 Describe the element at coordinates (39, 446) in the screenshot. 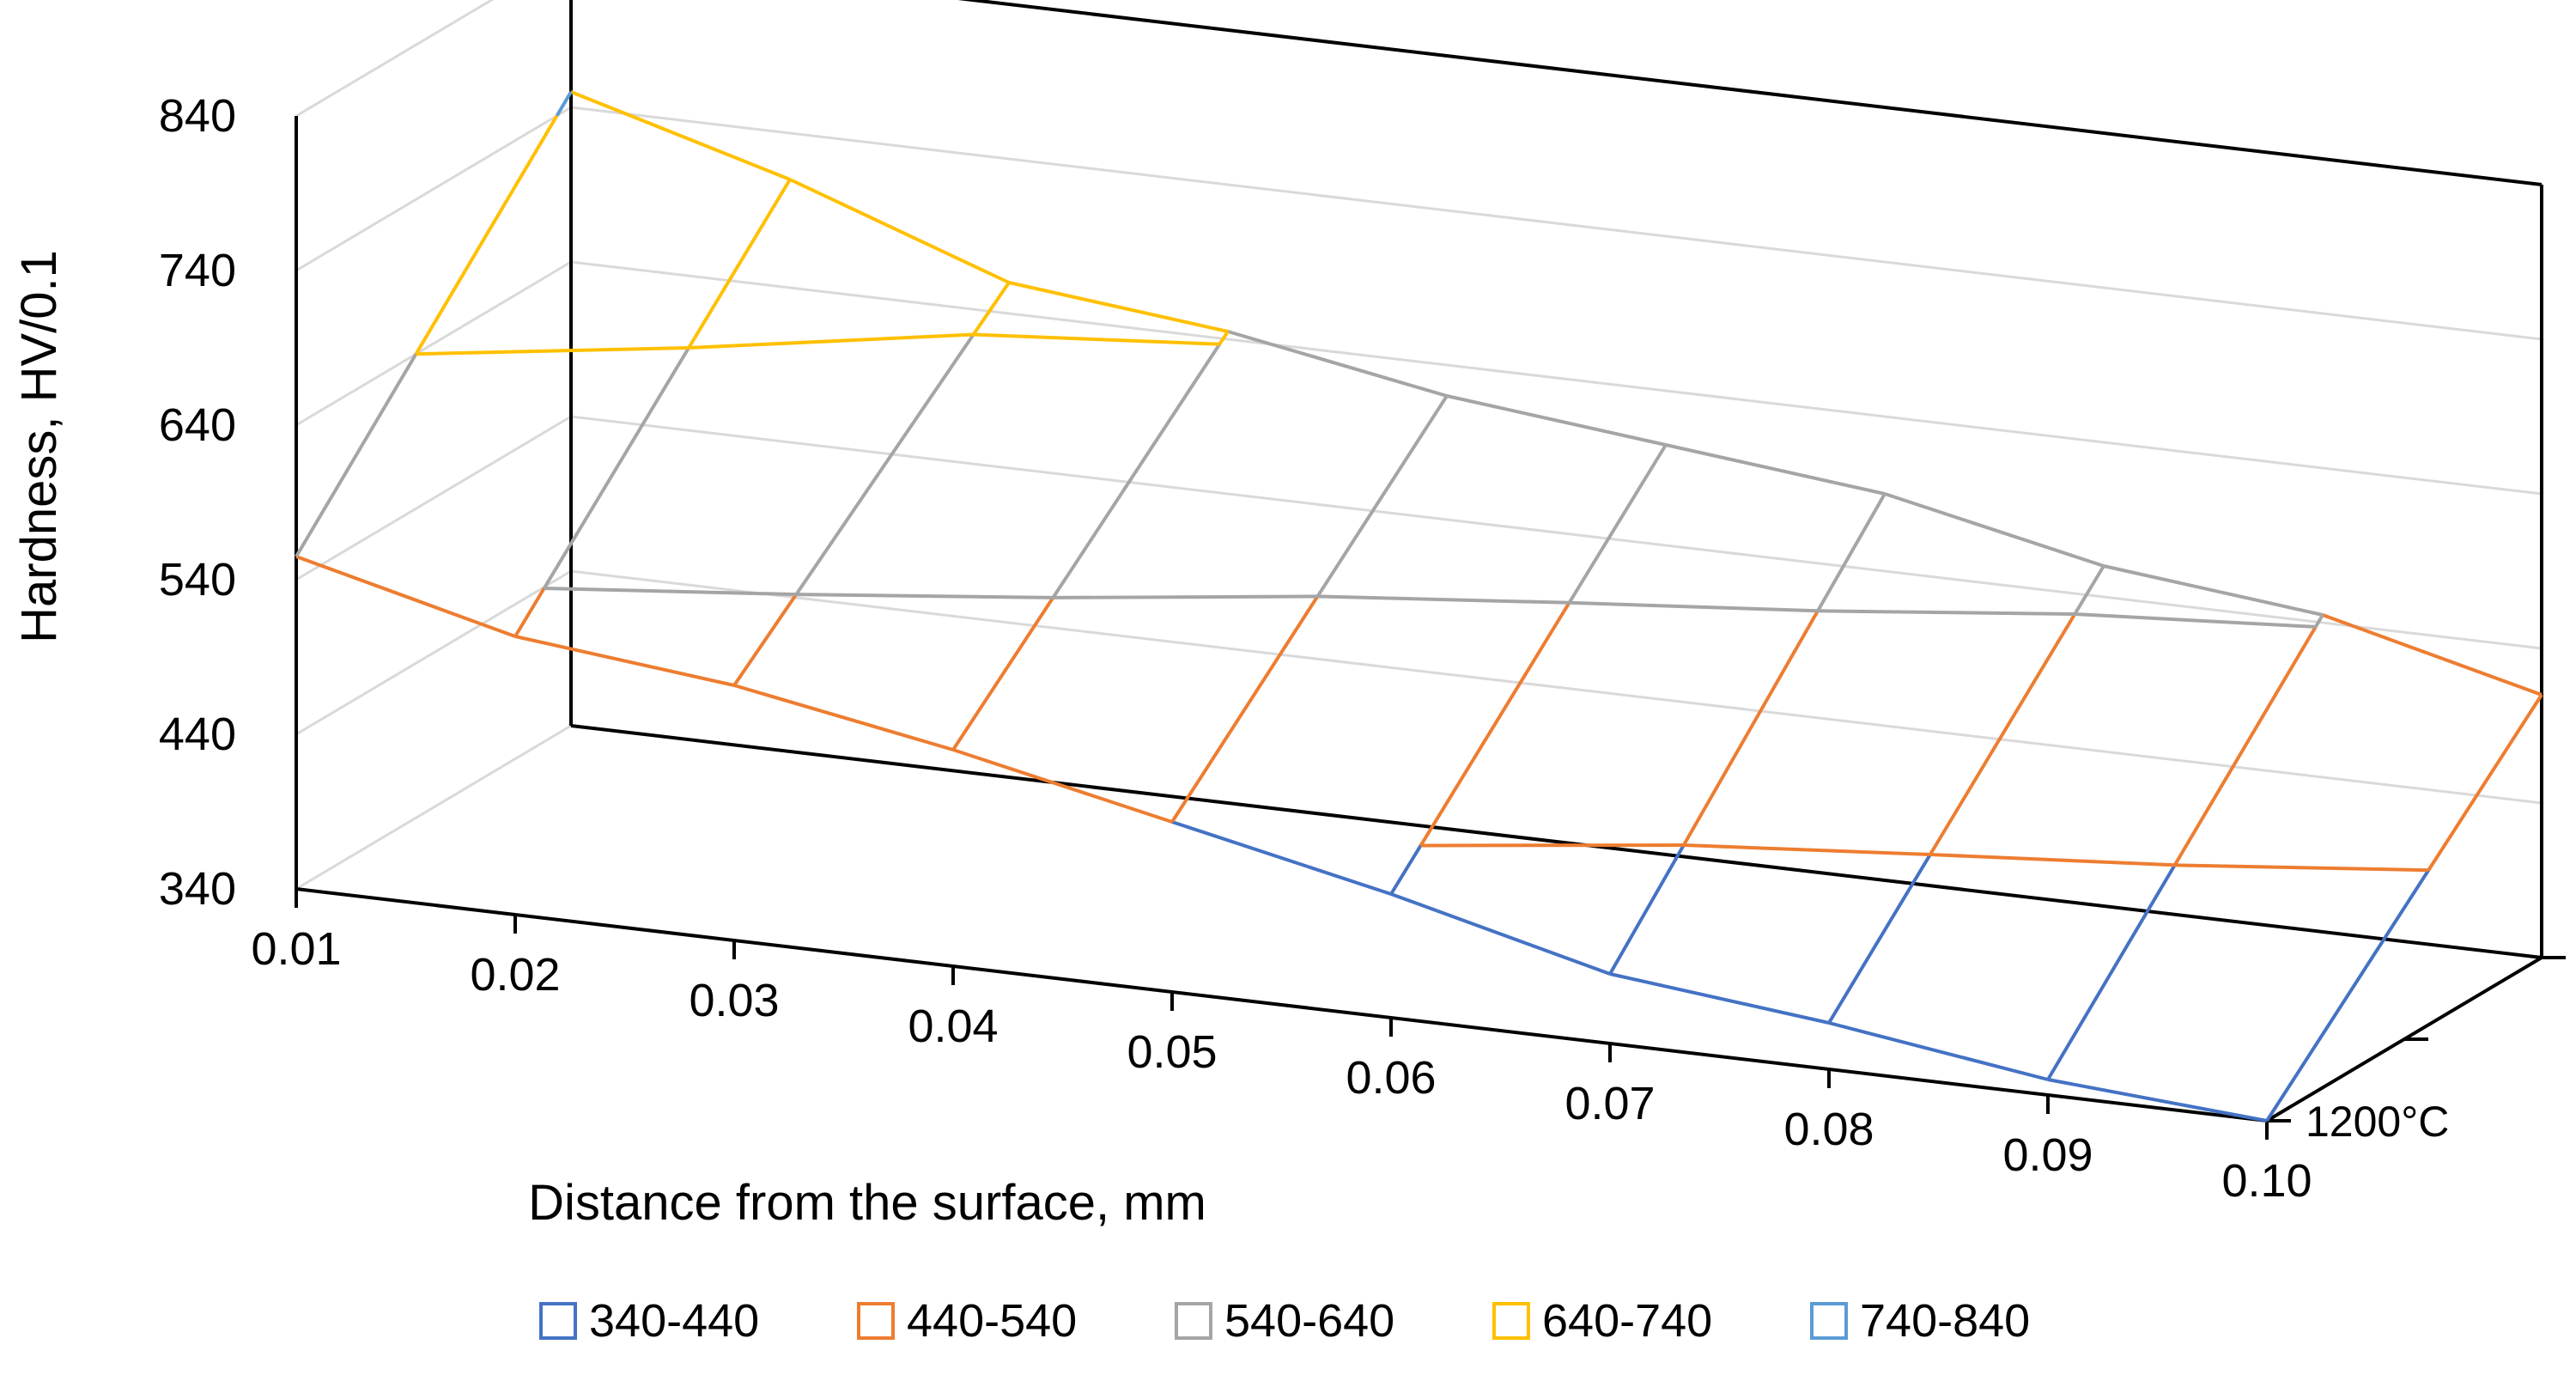

I see `y-axis-title: Hardness, HV/0.1` at that location.